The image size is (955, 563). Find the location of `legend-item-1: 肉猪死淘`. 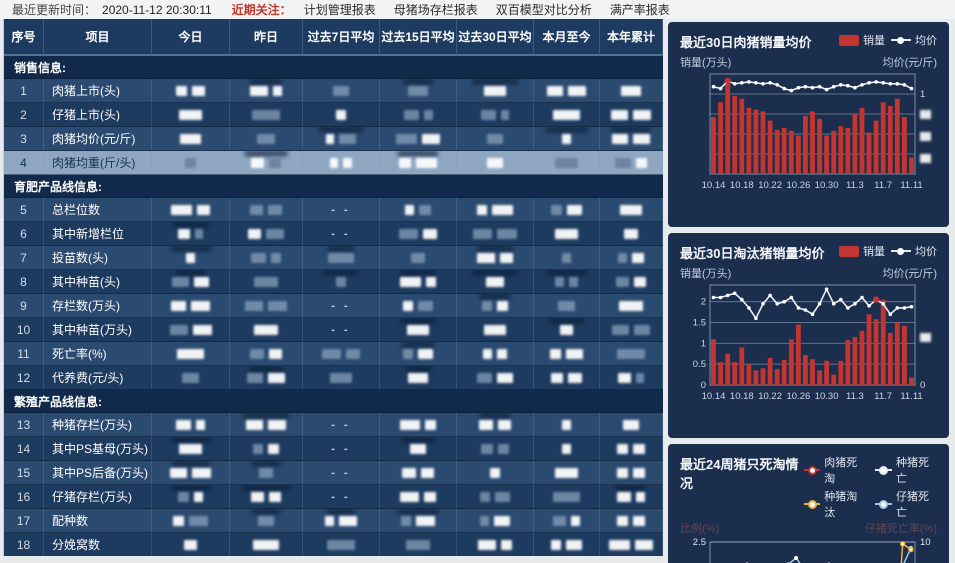

legend-item-1: 肉猪死淘 is located at coordinates (834, 470).